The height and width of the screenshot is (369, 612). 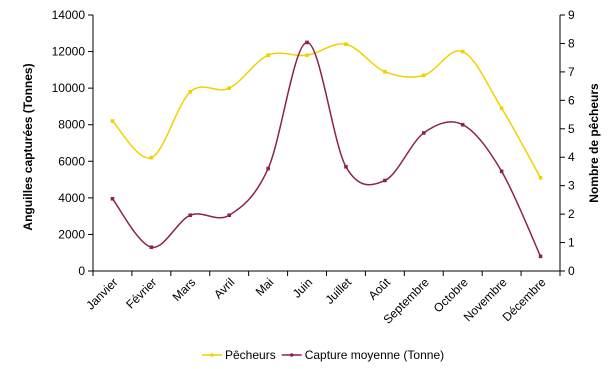 I want to click on x-tick-label-juillet: Juillet, so click(x=338, y=291).